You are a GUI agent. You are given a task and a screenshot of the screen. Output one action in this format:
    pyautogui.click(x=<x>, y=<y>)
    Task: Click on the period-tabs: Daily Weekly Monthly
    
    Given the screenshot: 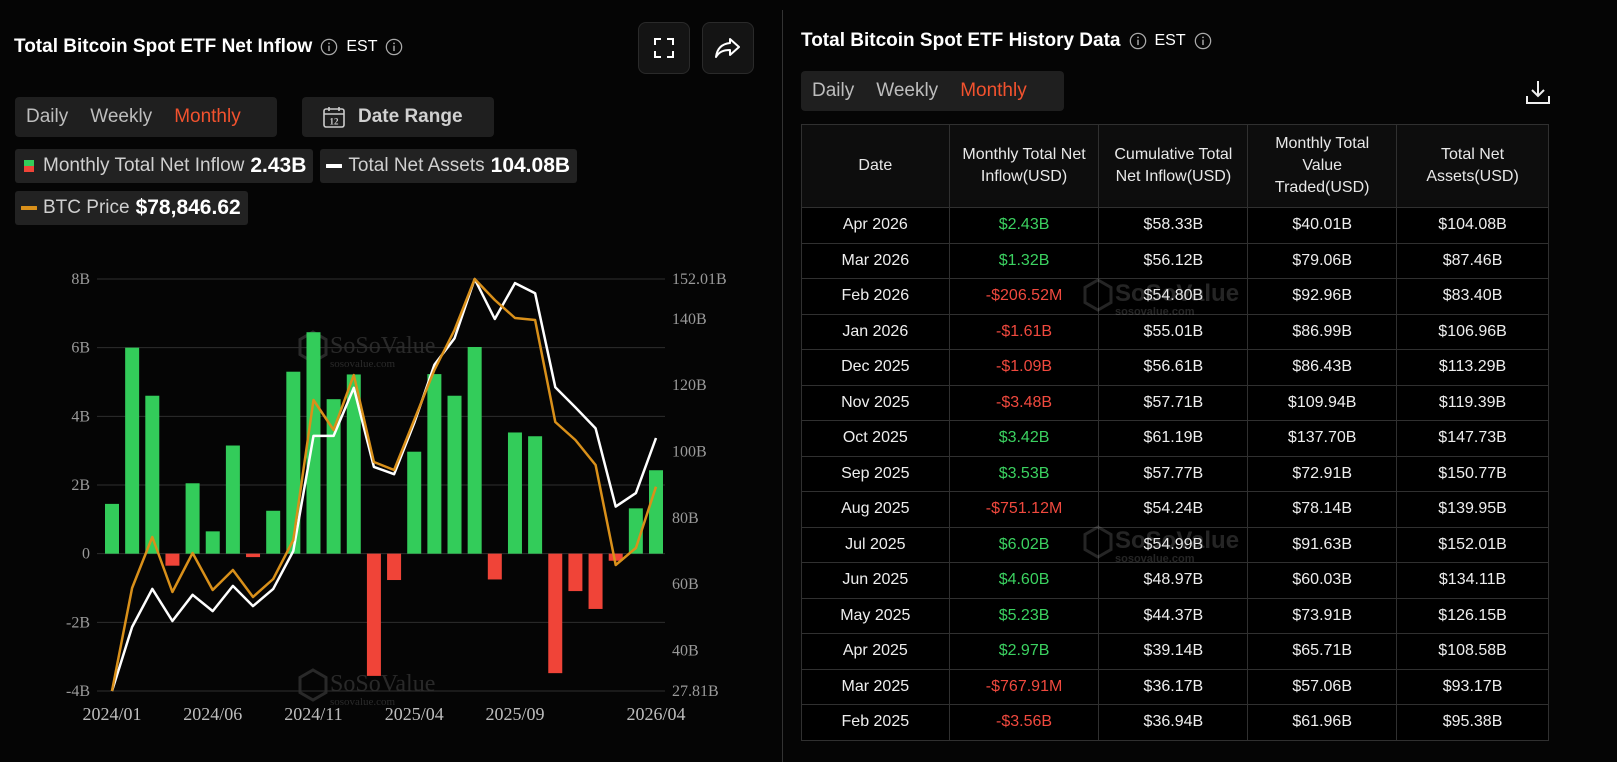 What is the action you would take?
    pyautogui.click(x=146, y=117)
    